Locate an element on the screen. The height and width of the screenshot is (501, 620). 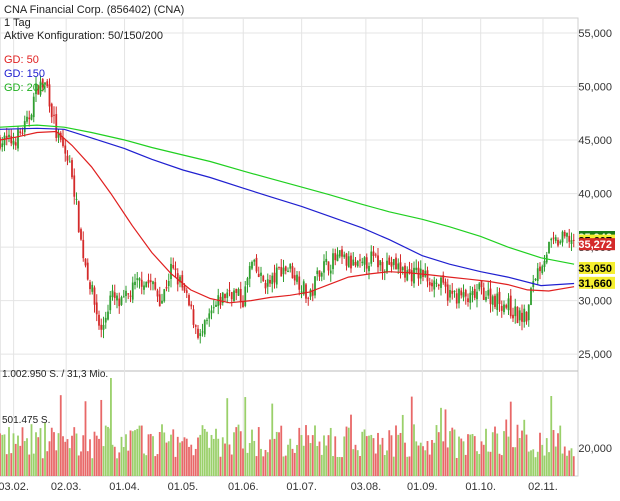
active-config: Aktive Konfiguration: 50/150/200 is located at coordinates (84, 36).